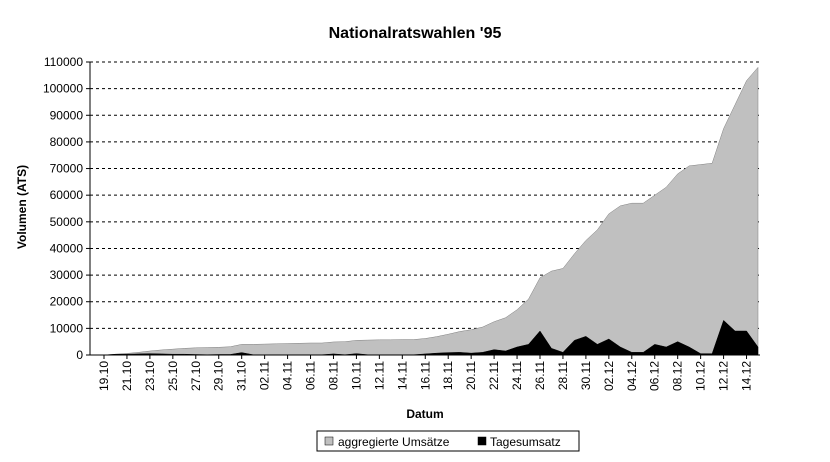  What do you see at coordinates (104, 376) in the screenshot?
I see `x-tick-label: 19.10` at bounding box center [104, 376].